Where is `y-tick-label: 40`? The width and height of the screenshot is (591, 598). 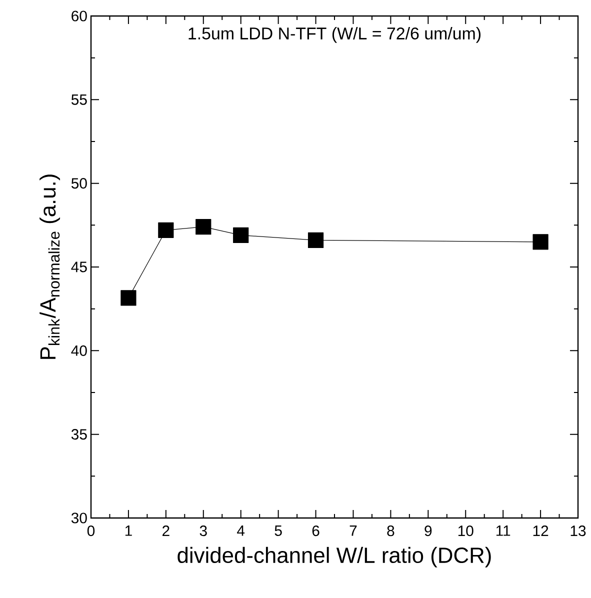
y-tick-label: 40 is located at coordinates (79, 350).